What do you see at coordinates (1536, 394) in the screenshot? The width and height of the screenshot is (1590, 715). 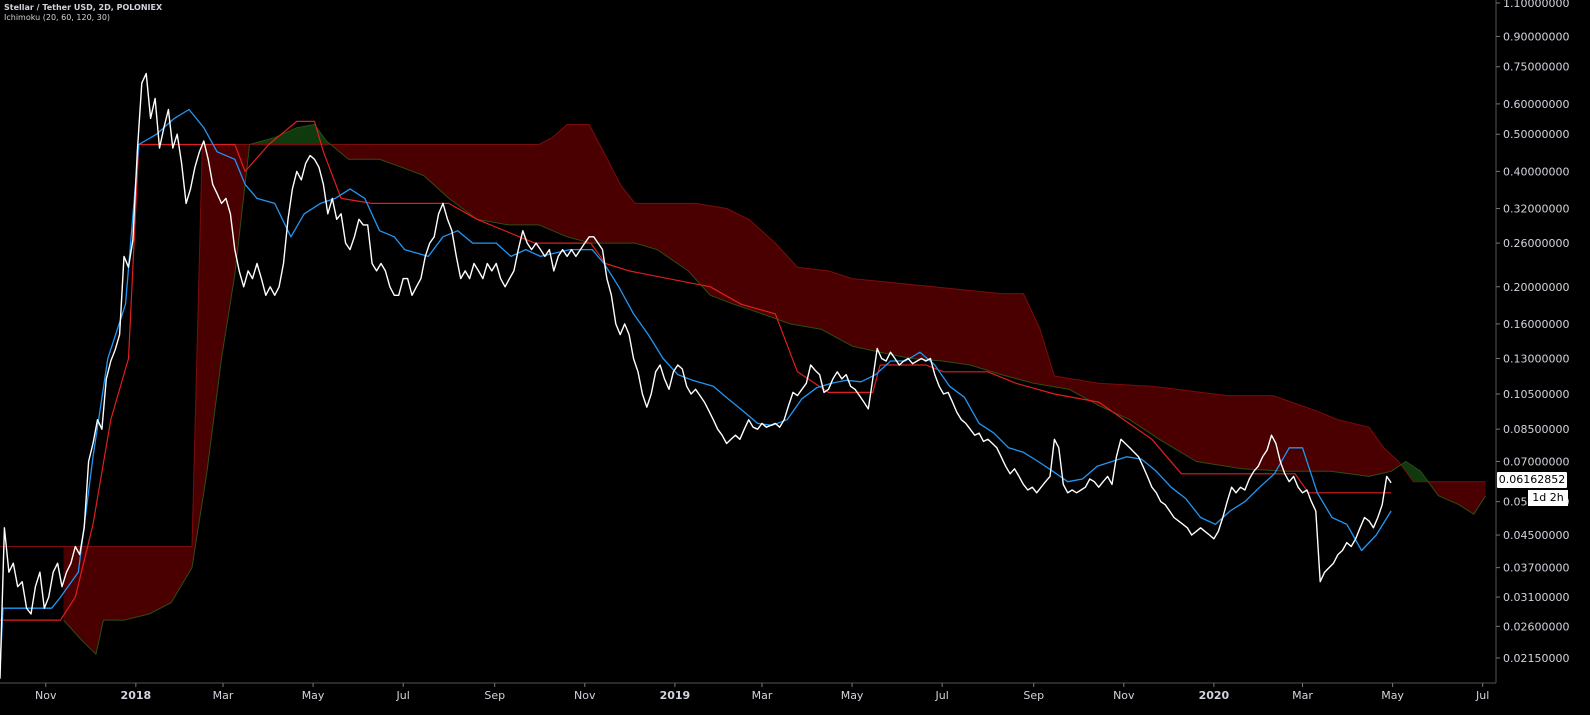 I see `y-tick-label-11: 0.10500000` at bounding box center [1536, 394].